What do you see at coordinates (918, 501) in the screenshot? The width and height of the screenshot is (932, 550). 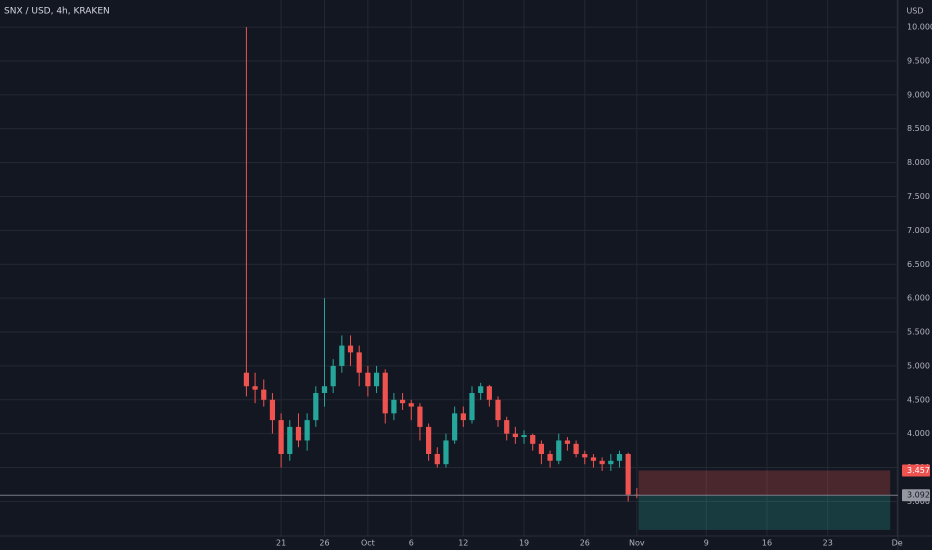 I see `y-tick-label: 3.000` at bounding box center [918, 501].